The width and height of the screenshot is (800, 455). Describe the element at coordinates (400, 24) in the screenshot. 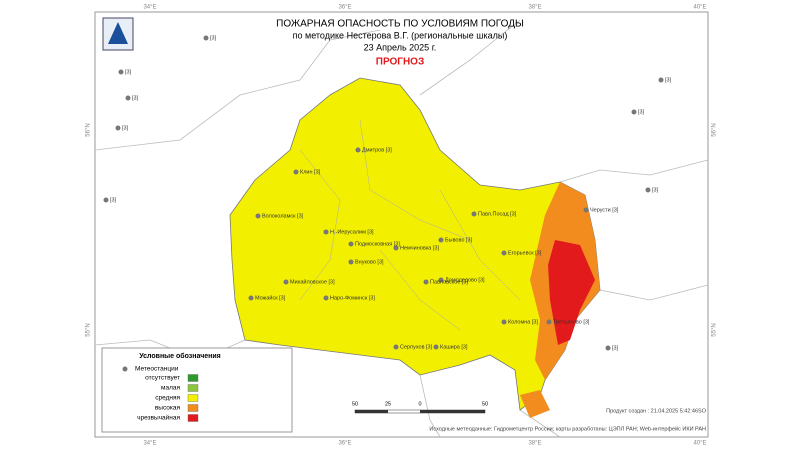

I see `title: ПОЖАРНАЯ ОПАСНОСТЬ ПО УСЛОВИЯМ ПОГОДЫ` at that location.